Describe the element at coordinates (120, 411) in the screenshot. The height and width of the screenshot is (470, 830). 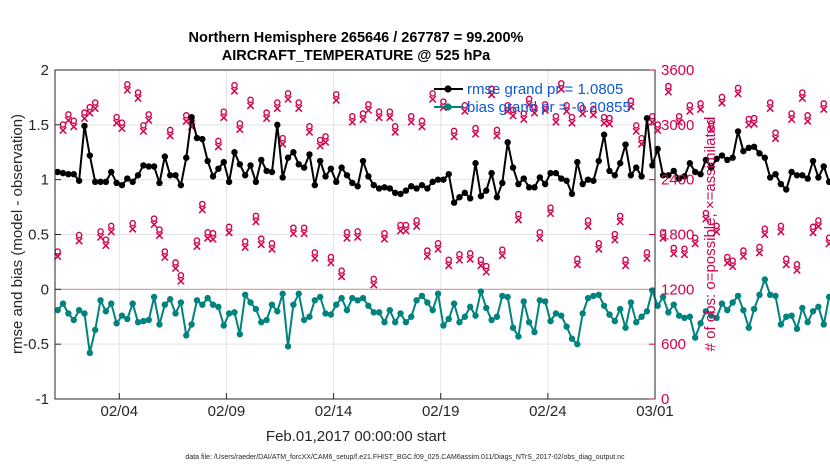
I see `x-tick-label: 02/04` at that location.